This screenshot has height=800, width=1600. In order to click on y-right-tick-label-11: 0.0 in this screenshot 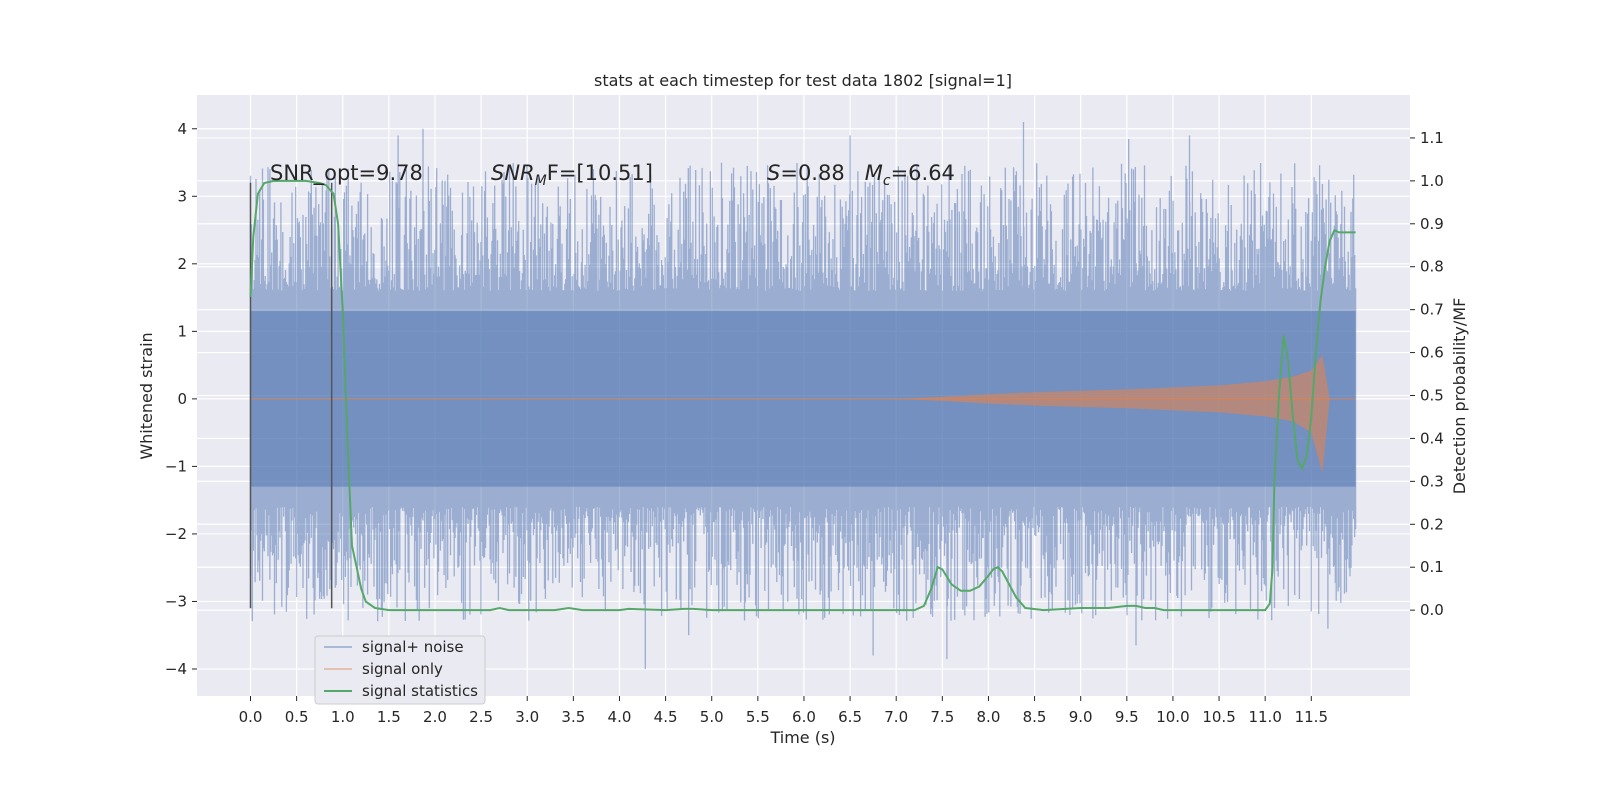, I will do `click(1432, 610)`.